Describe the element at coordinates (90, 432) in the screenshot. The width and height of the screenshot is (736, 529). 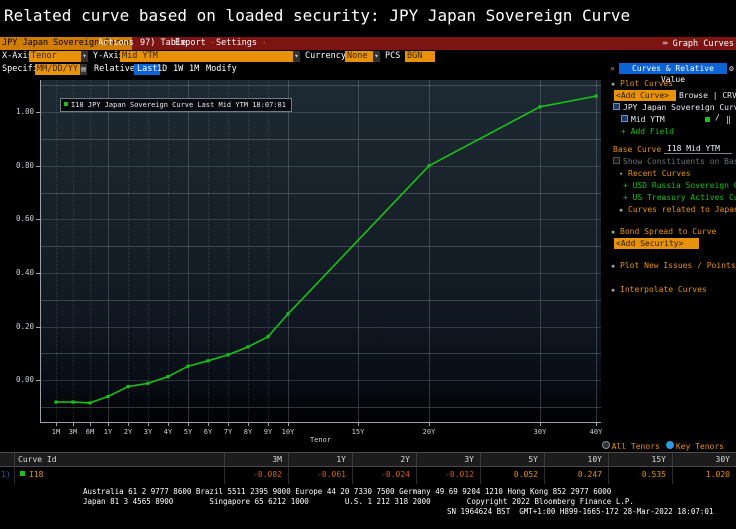
I see `x-axis-tick-label: 6M` at that location.